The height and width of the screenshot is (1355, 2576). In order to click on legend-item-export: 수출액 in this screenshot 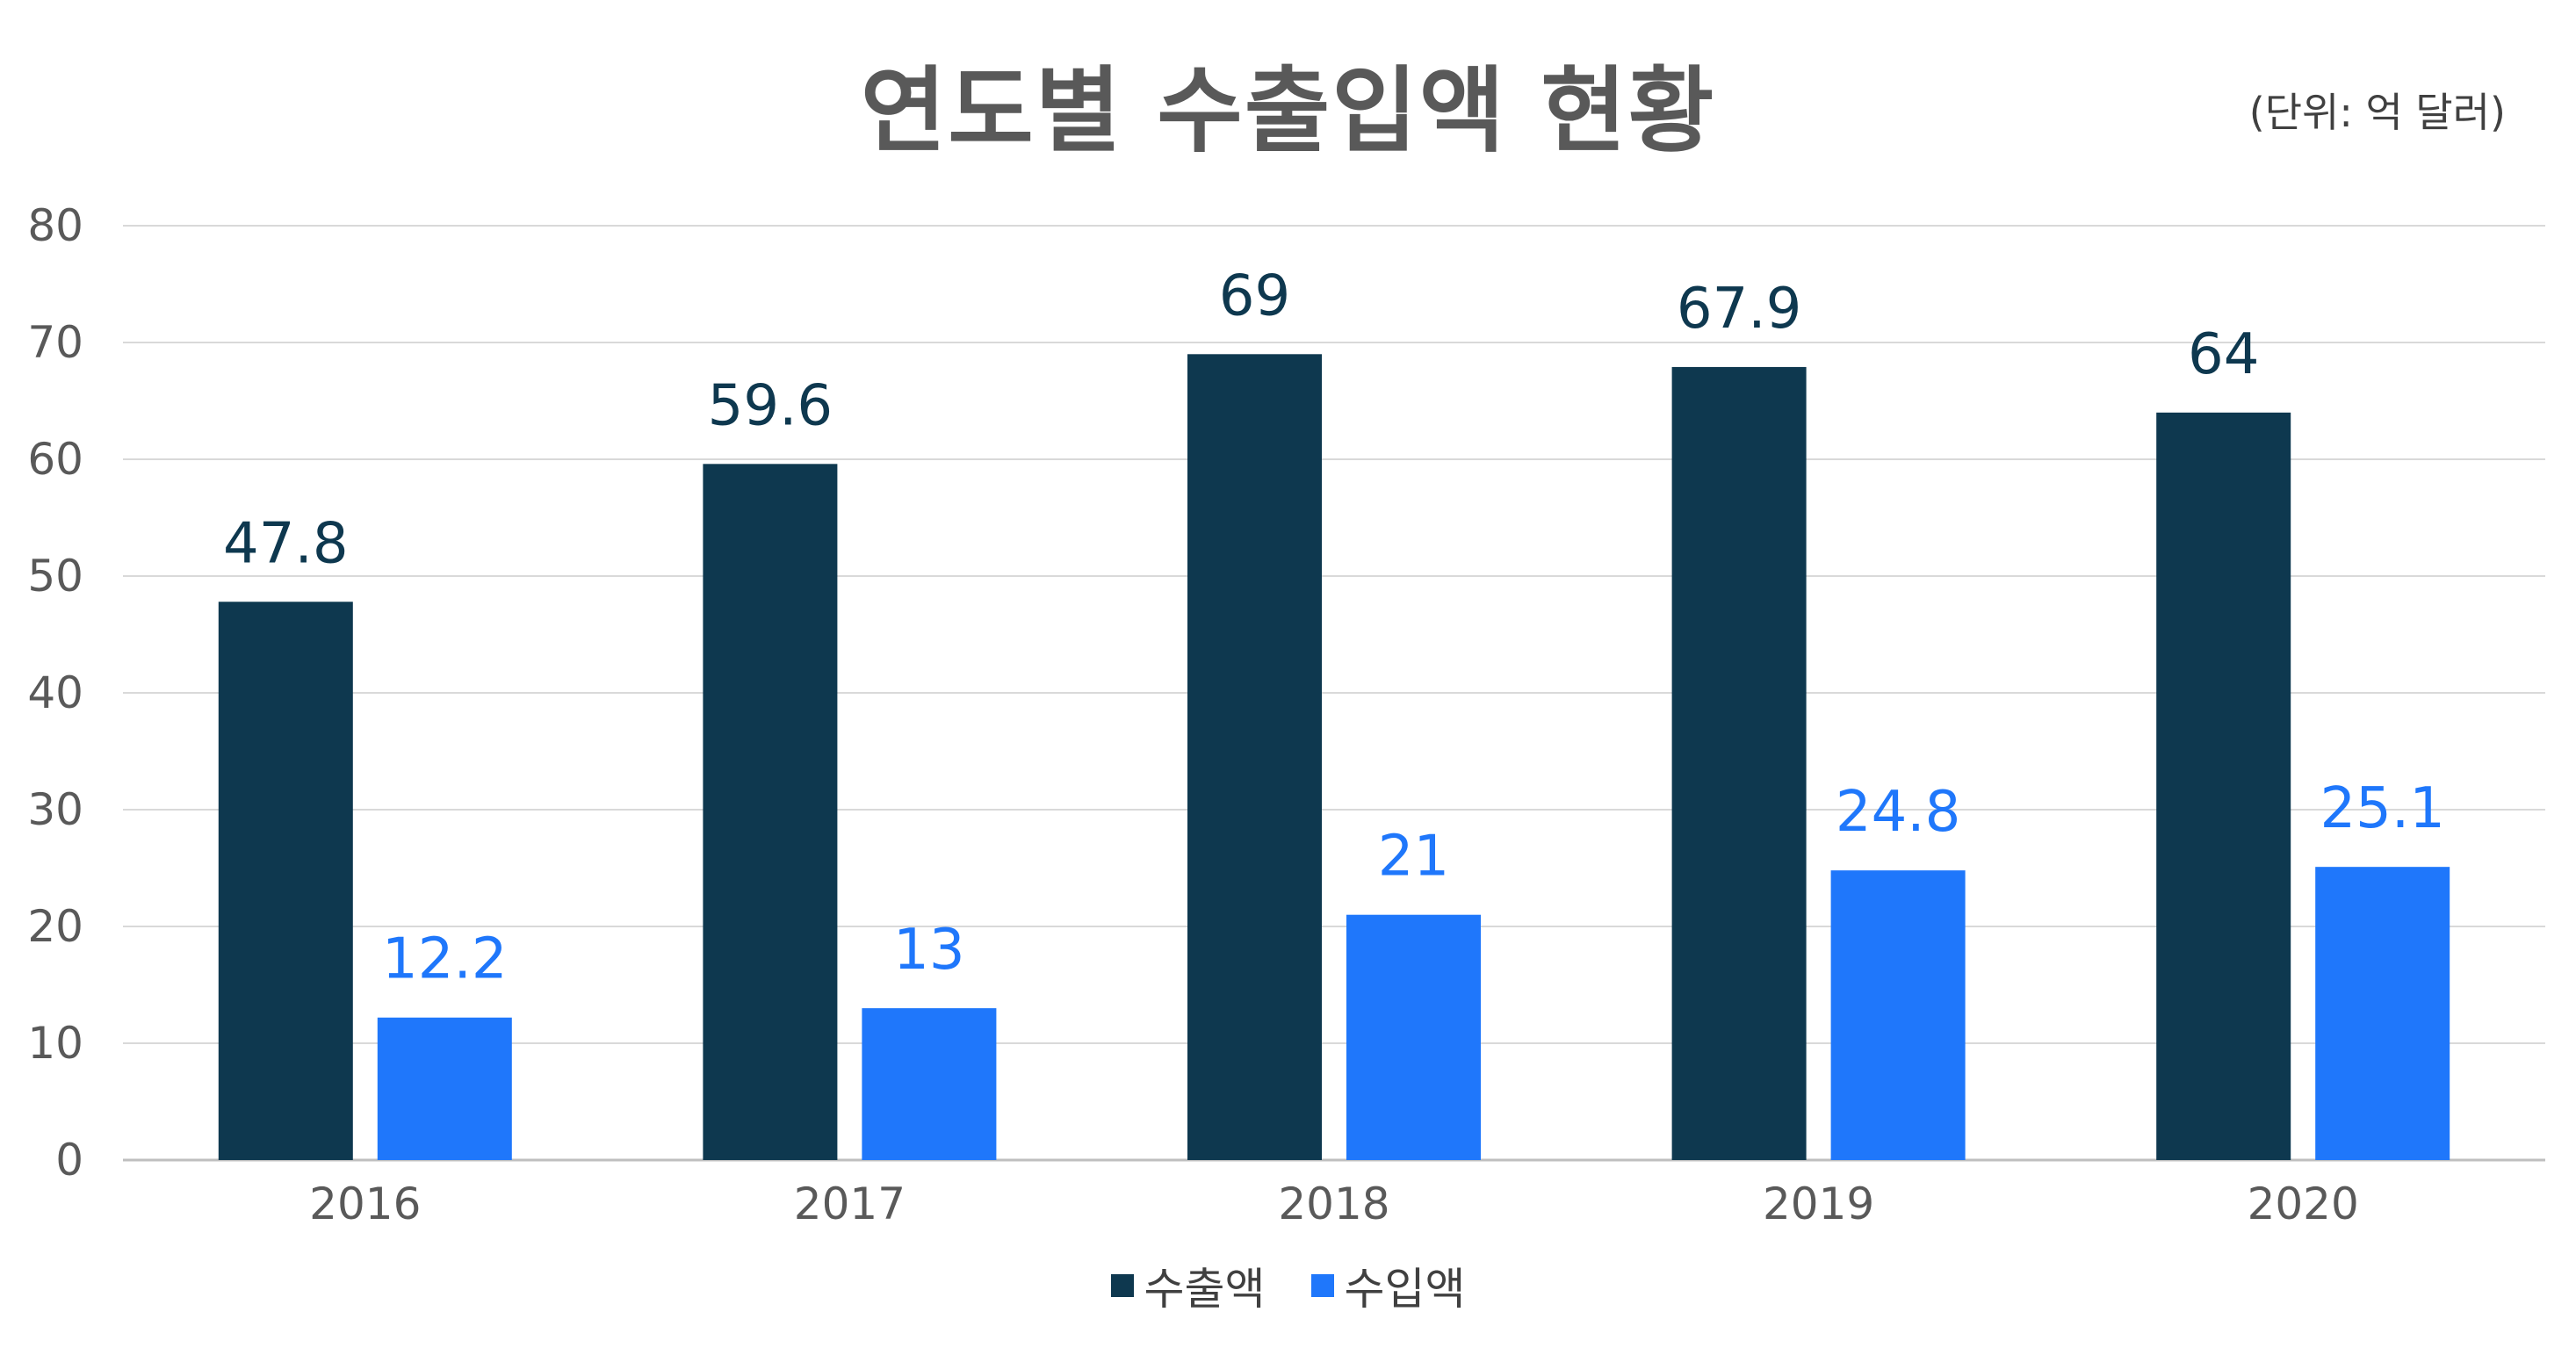, I will do `click(1188, 1285)`.